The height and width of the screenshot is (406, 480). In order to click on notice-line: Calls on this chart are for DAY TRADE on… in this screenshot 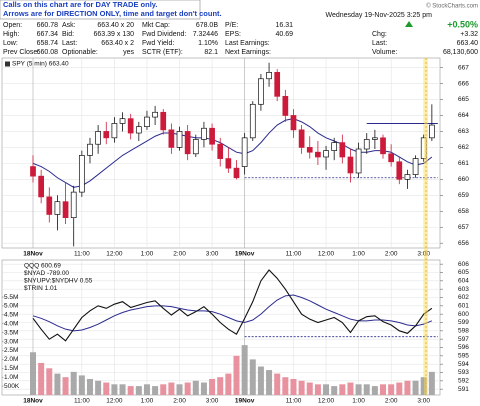, I will do `click(80, 4)`.